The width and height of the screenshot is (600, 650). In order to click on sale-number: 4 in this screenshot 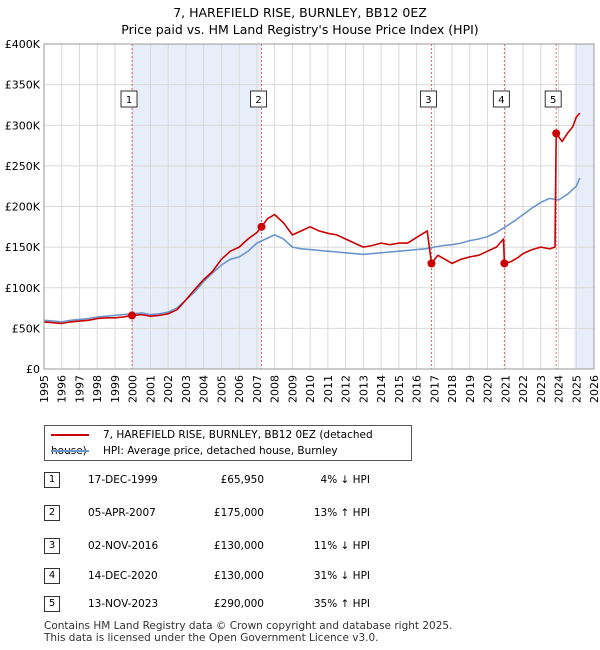, I will do `click(52, 576)`.